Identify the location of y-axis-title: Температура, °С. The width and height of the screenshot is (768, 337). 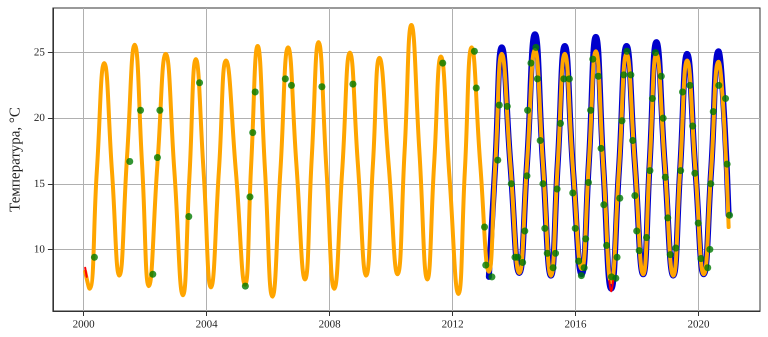
(16, 159).